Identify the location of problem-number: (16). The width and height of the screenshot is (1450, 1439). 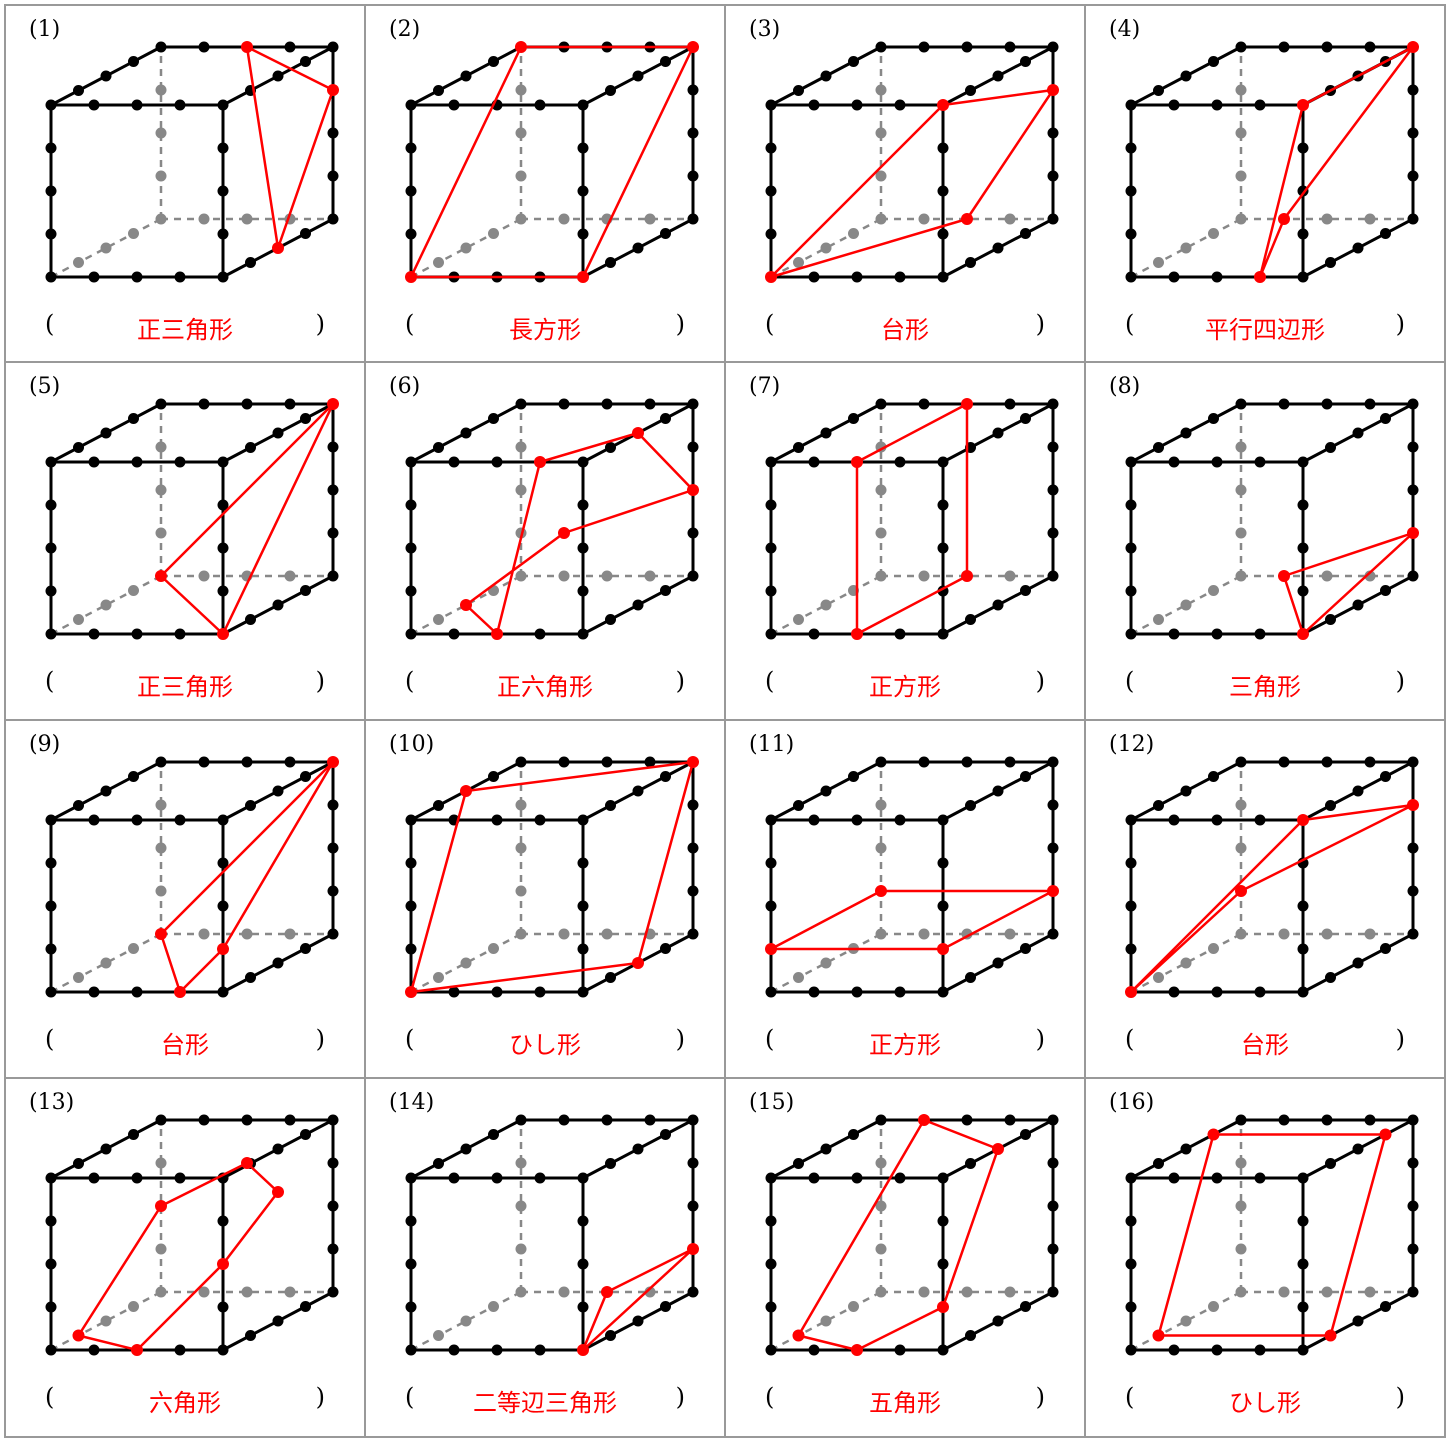
(1132, 1102).